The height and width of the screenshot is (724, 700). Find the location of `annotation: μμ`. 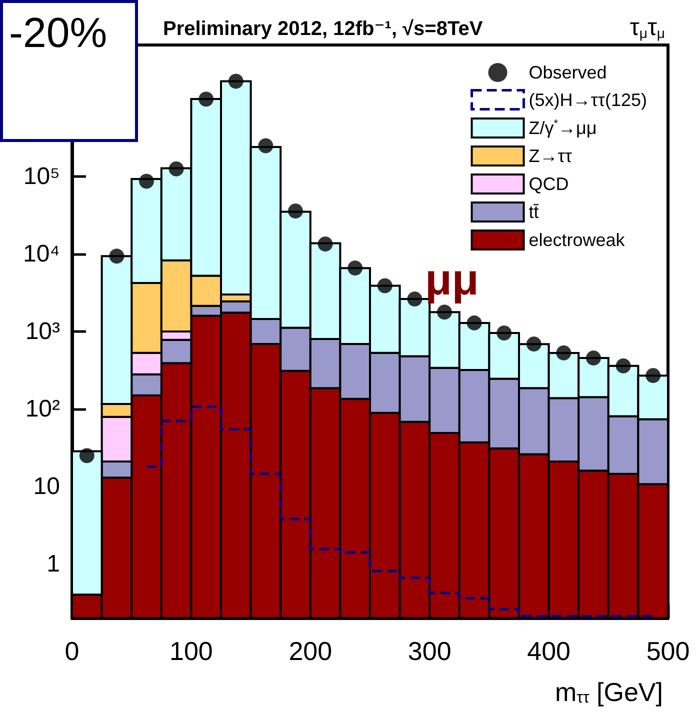

annotation: μμ is located at coordinates (452, 280).